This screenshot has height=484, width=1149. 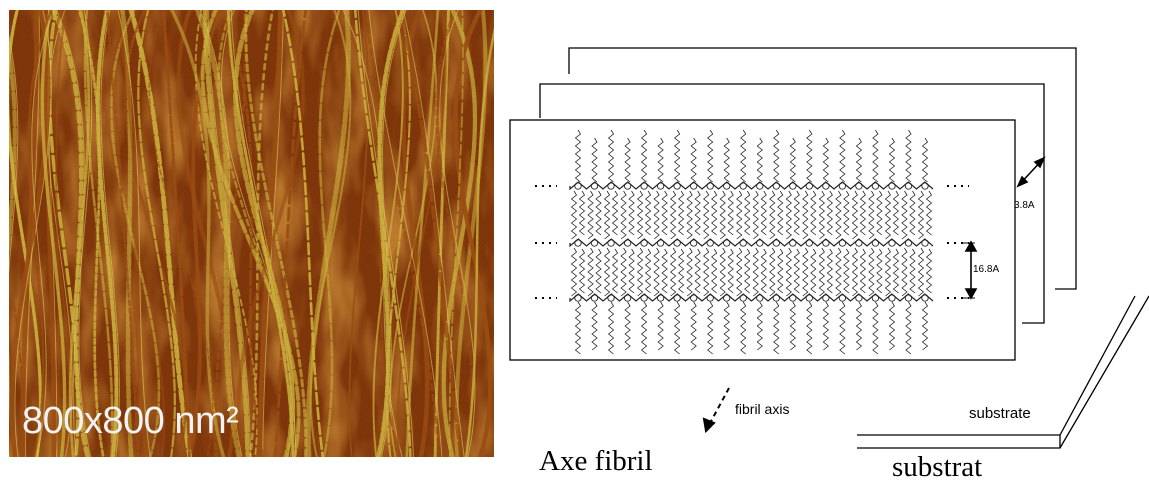 I want to click on fibril-axis-arrow, so click(x=719, y=406).